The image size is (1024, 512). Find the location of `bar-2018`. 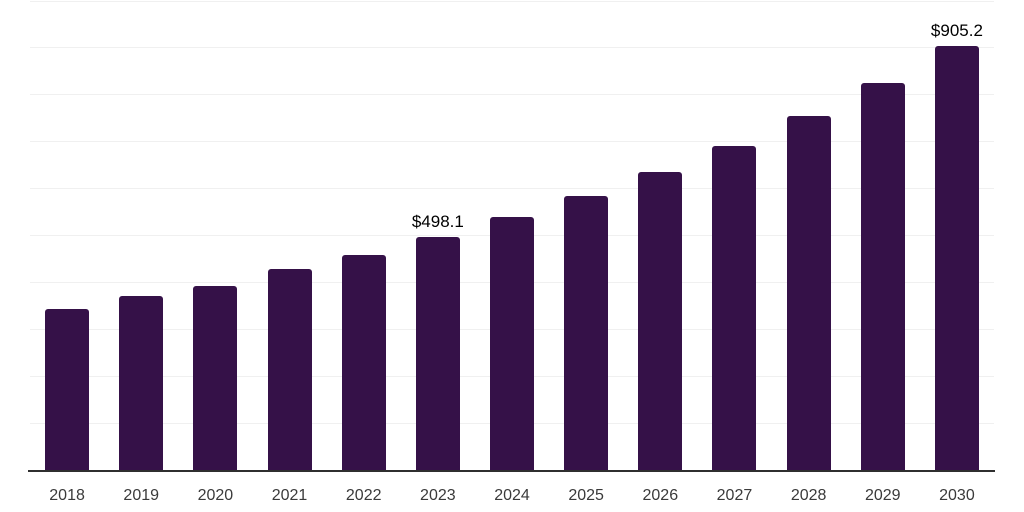

bar-2018 is located at coordinates (67, 389).